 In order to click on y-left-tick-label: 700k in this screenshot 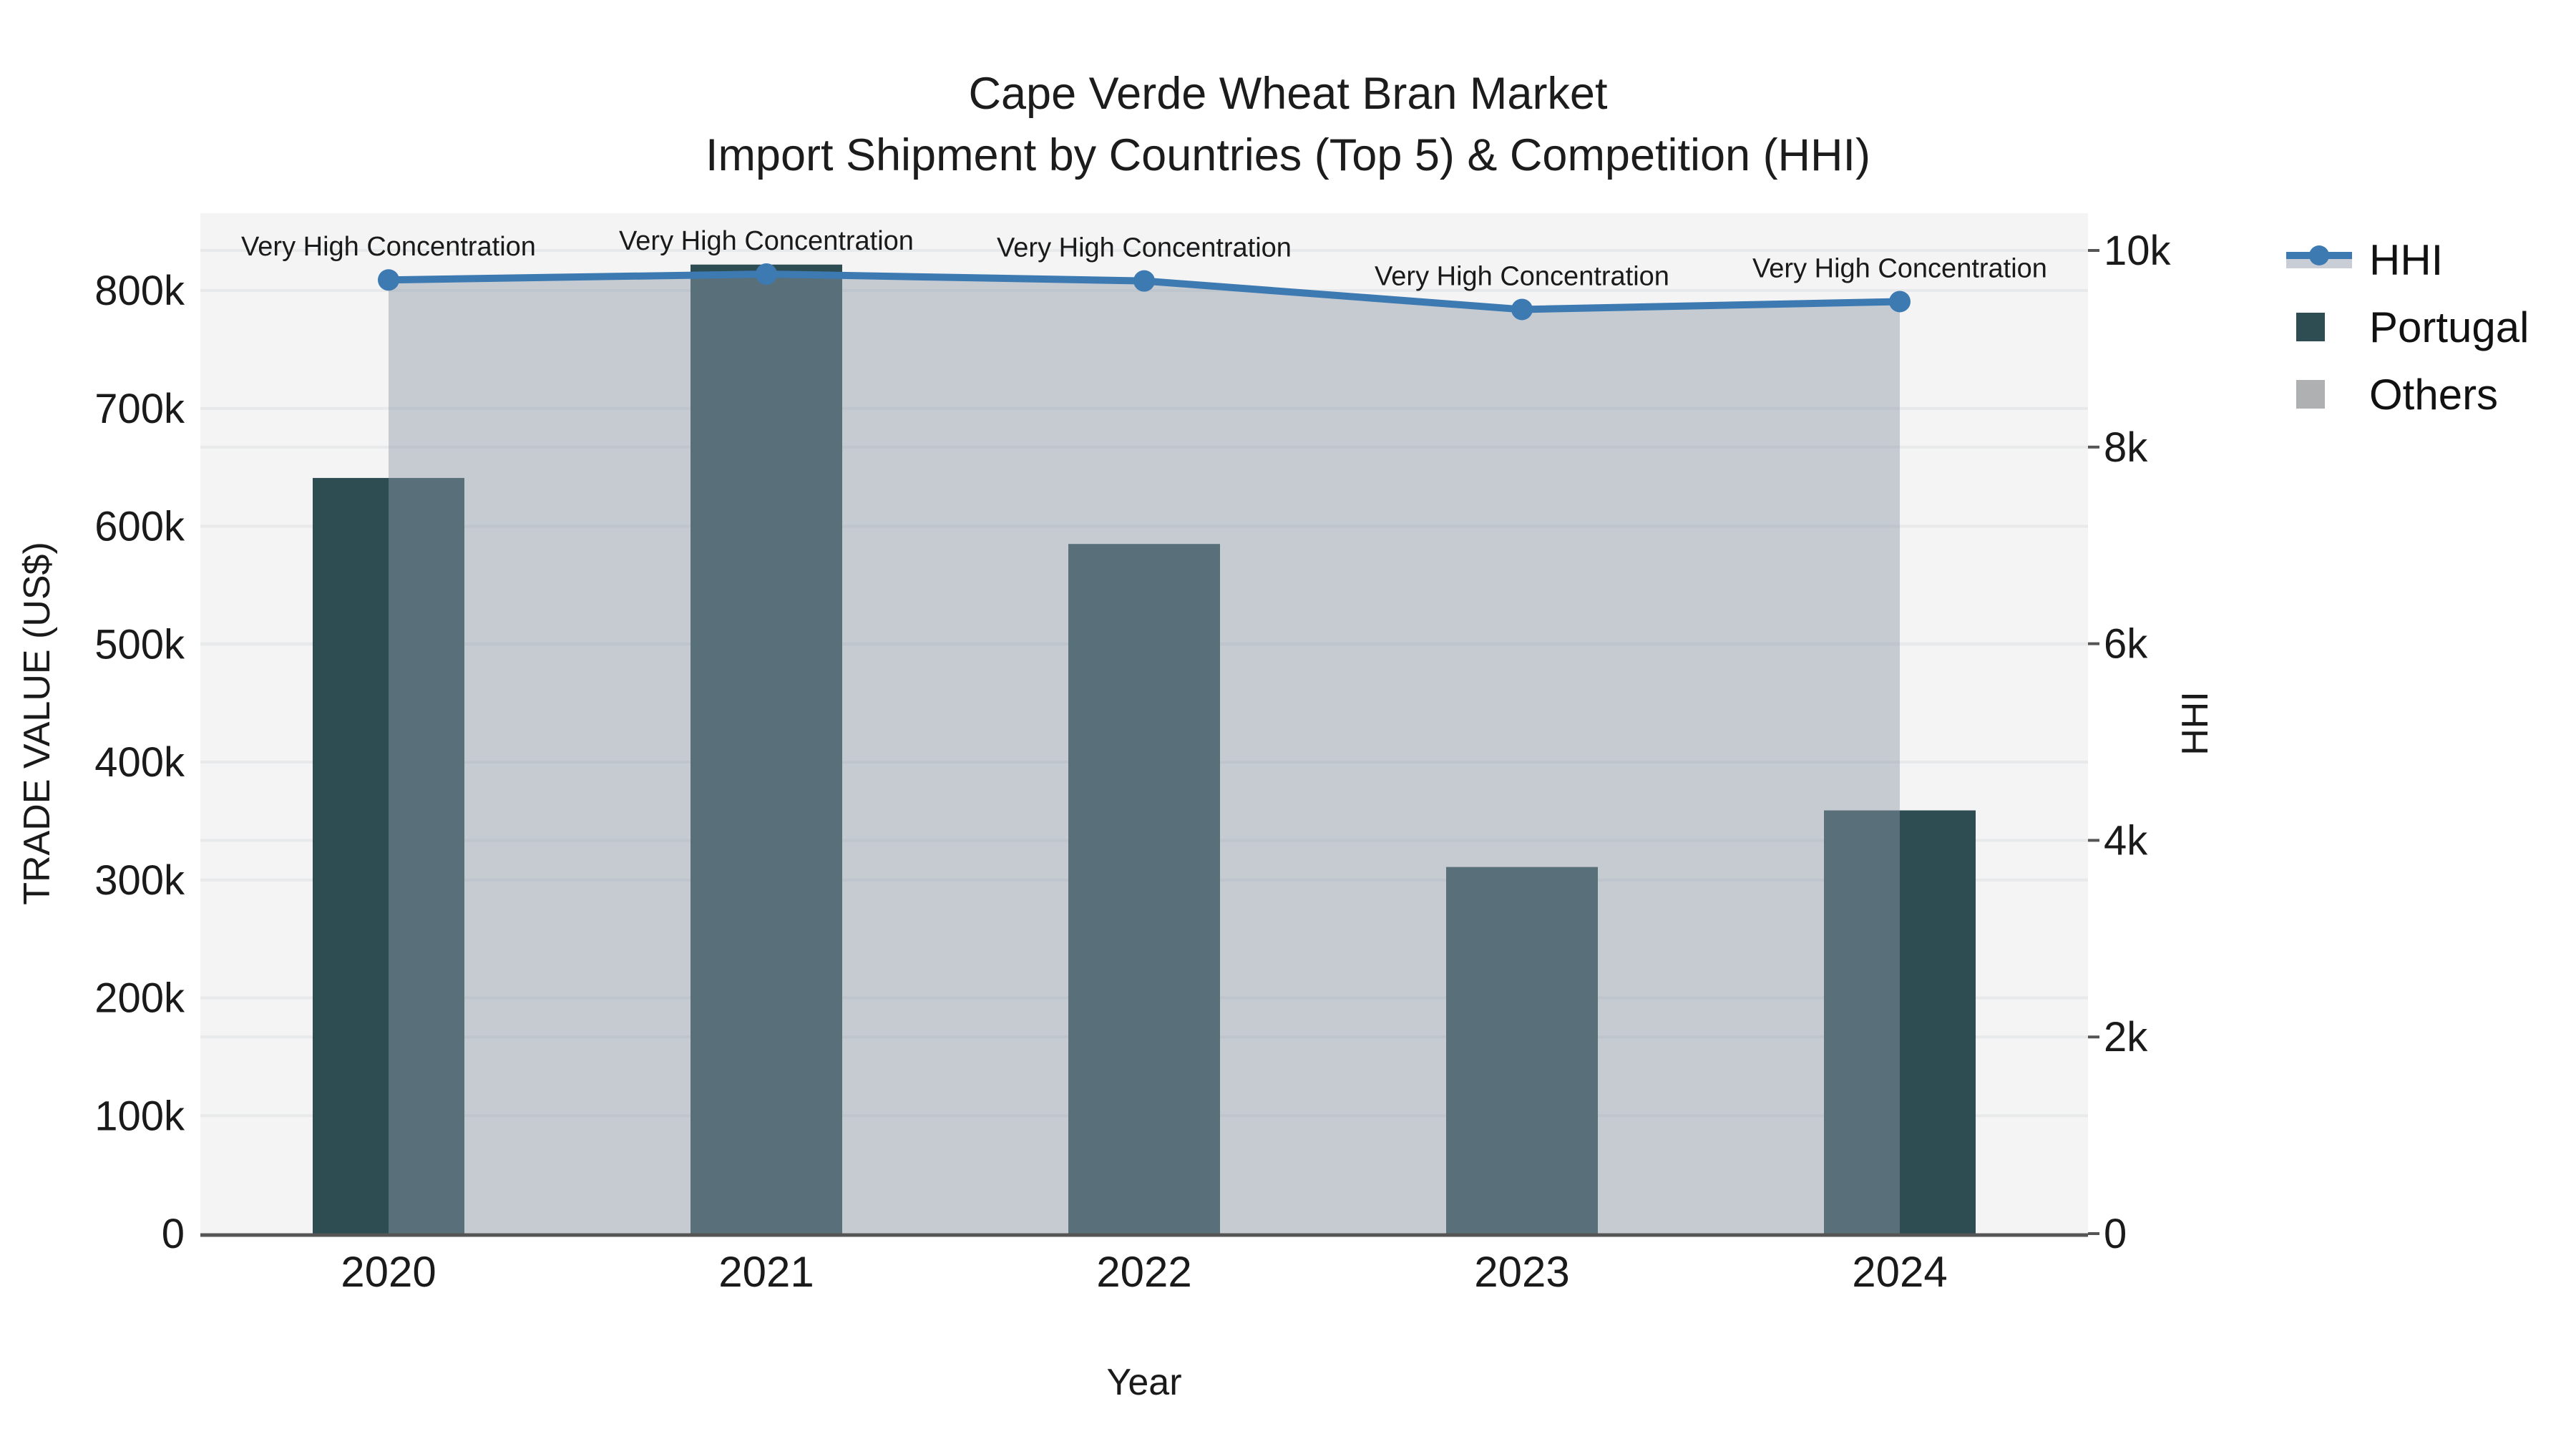, I will do `click(139, 409)`.